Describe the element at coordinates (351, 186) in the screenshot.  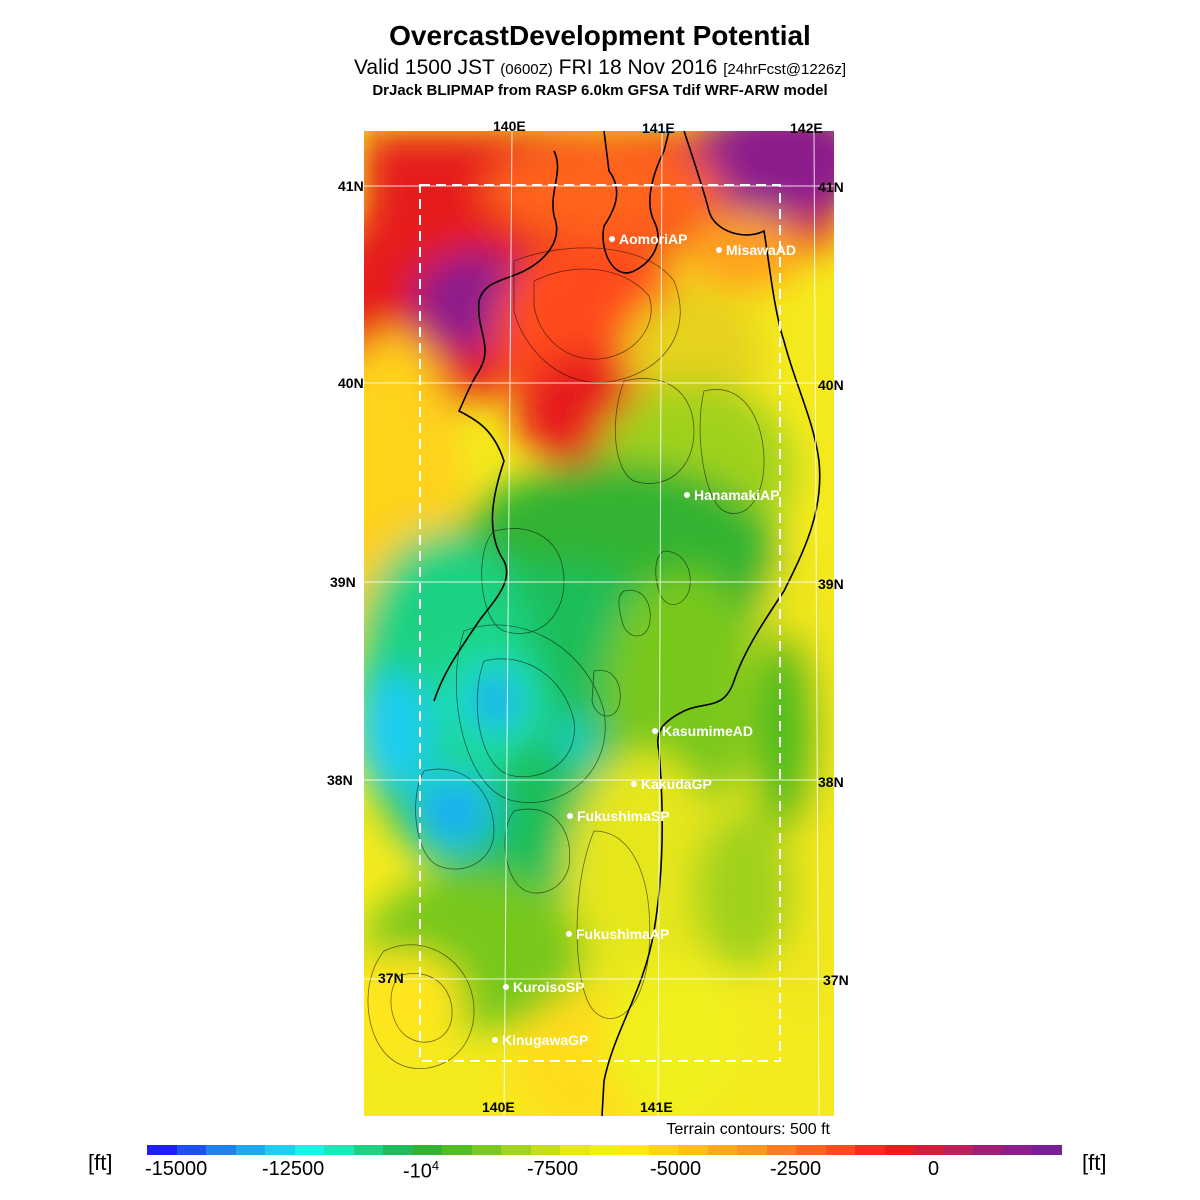
I see `lat-label-left-41n: 41N` at that location.